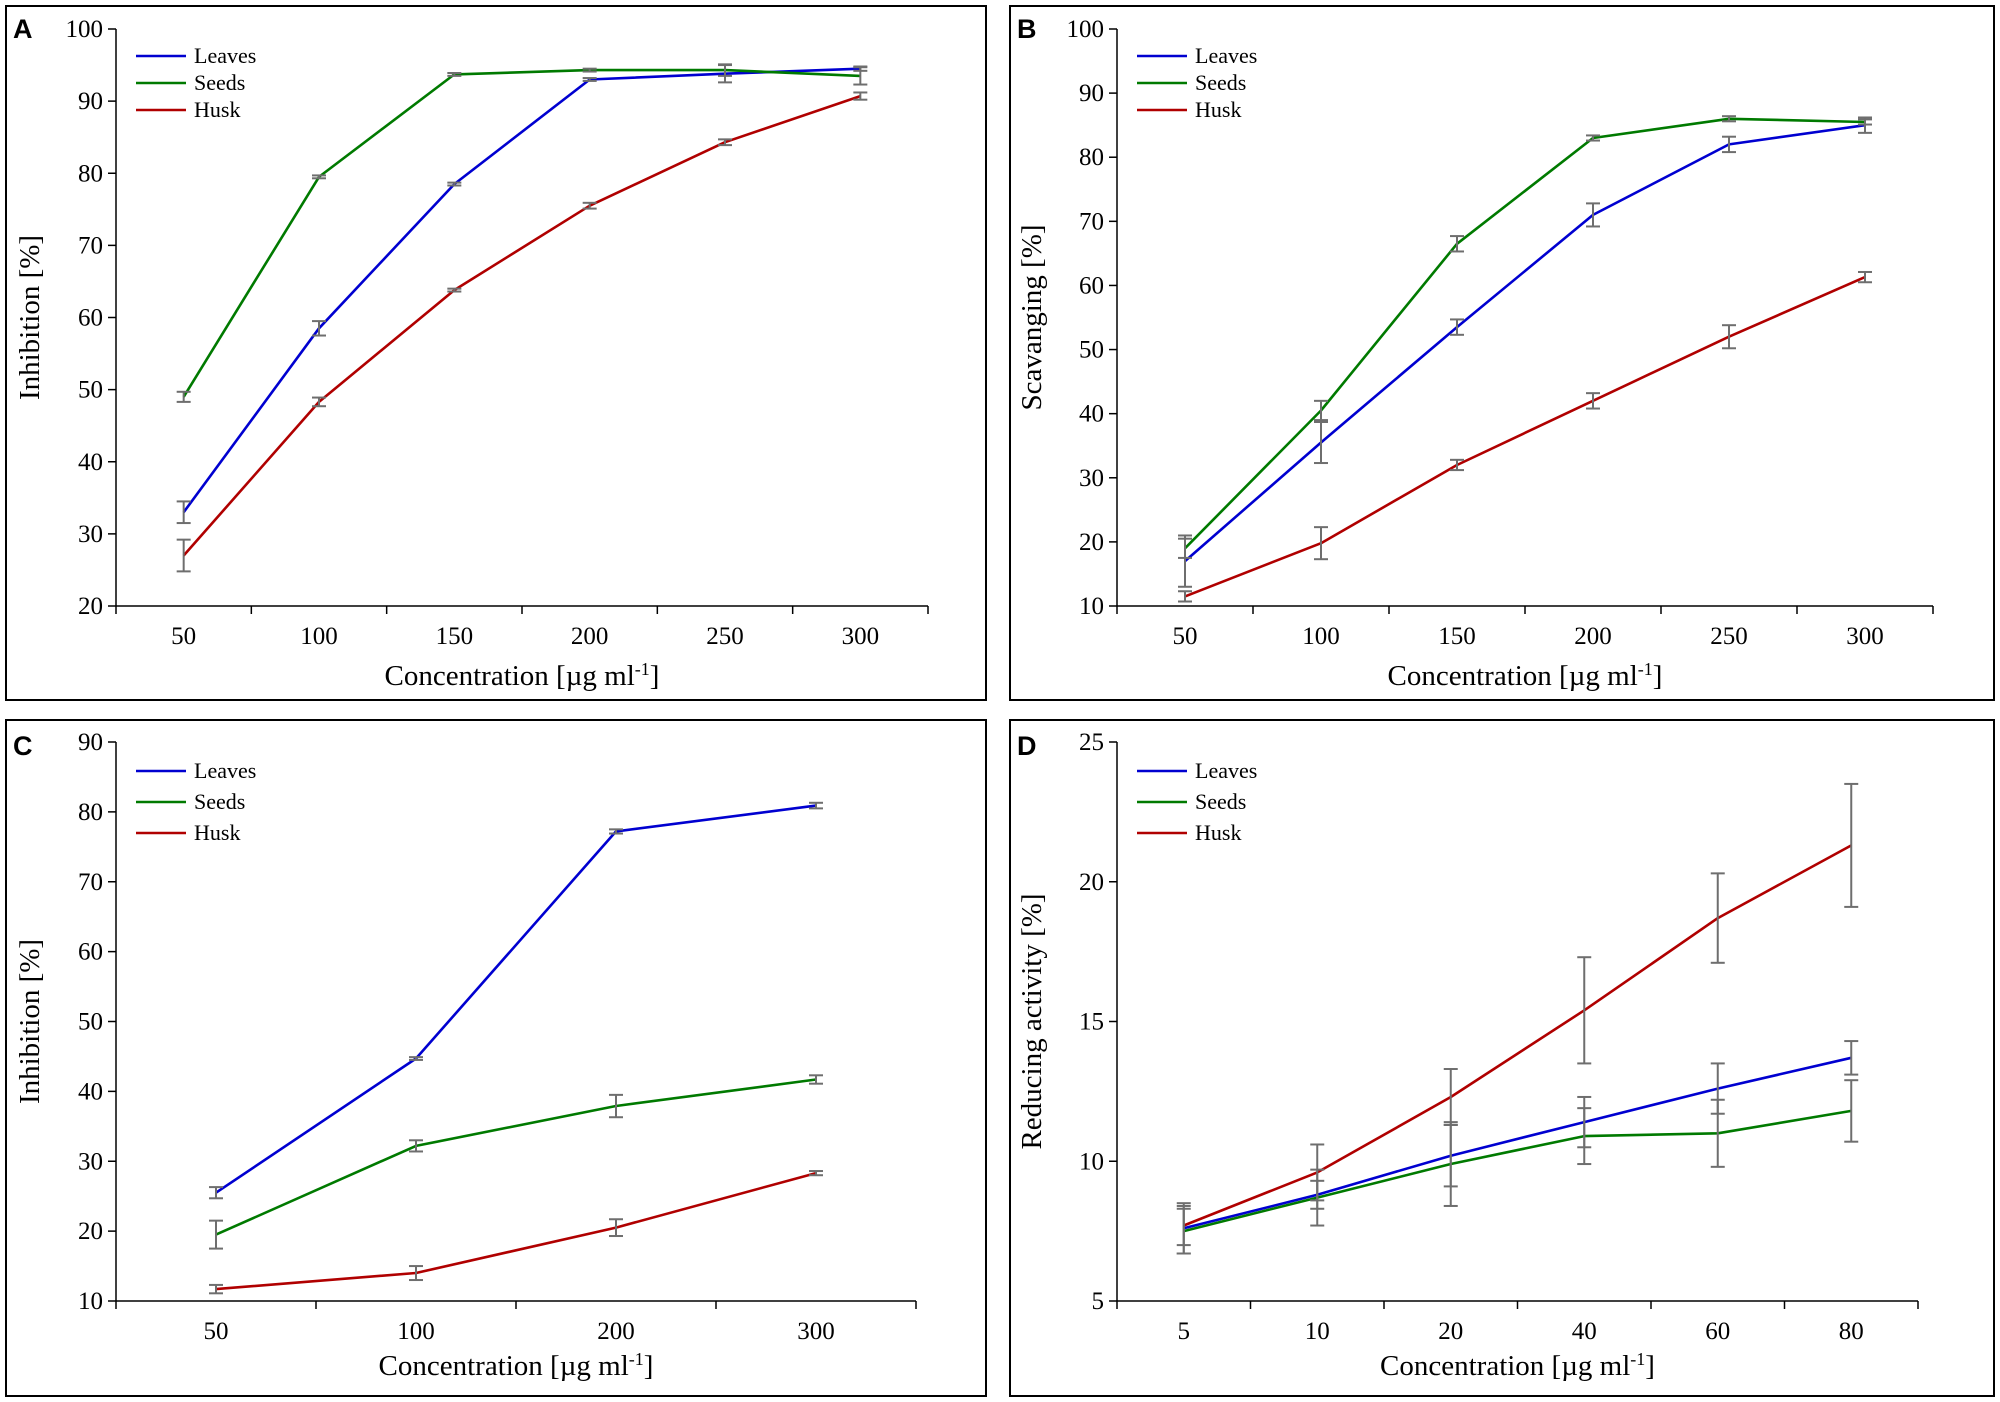 The width and height of the screenshot is (2000, 1402). What do you see at coordinates (1032, 1021) in the screenshot?
I see `y-axis-title: Reducing activity [%]` at bounding box center [1032, 1021].